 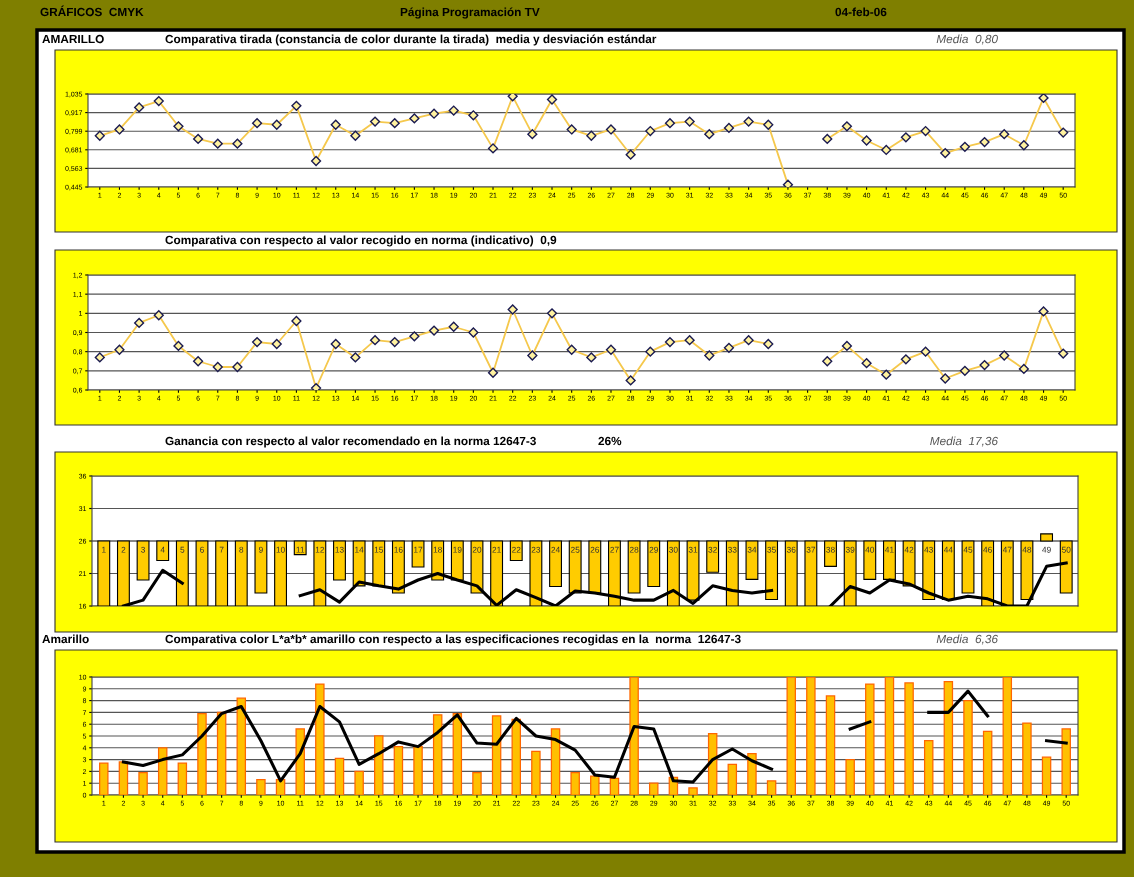 I want to click on category-label: 30, so click(x=673, y=549).